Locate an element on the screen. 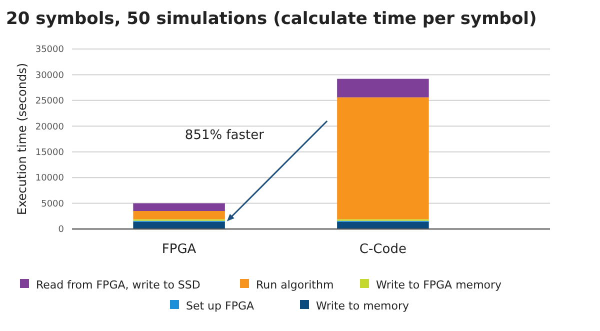 This screenshot has width=600, height=331. y-tick-label: 15000 is located at coordinates (49, 153).